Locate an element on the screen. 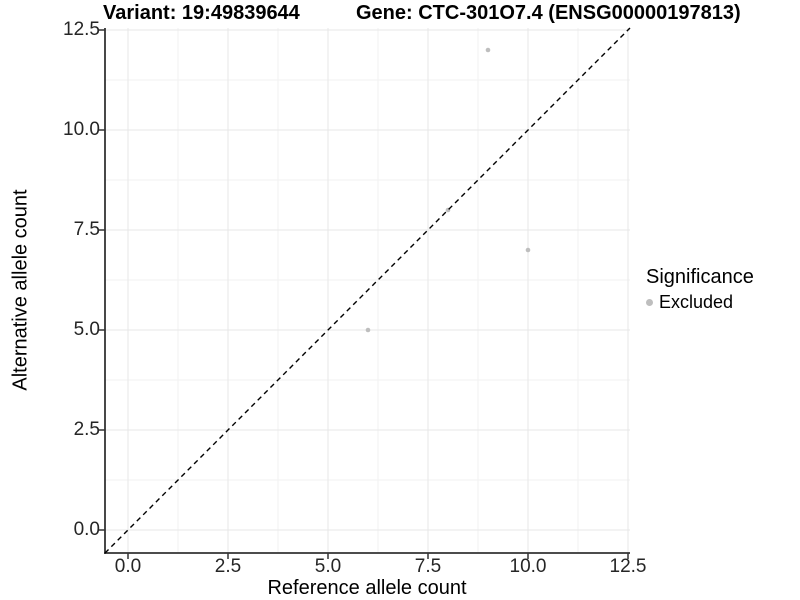 Image resolution: width=800 pixels, height=600 pixels. y-tick-label: 12.5 is located at coordinates (81, 29).